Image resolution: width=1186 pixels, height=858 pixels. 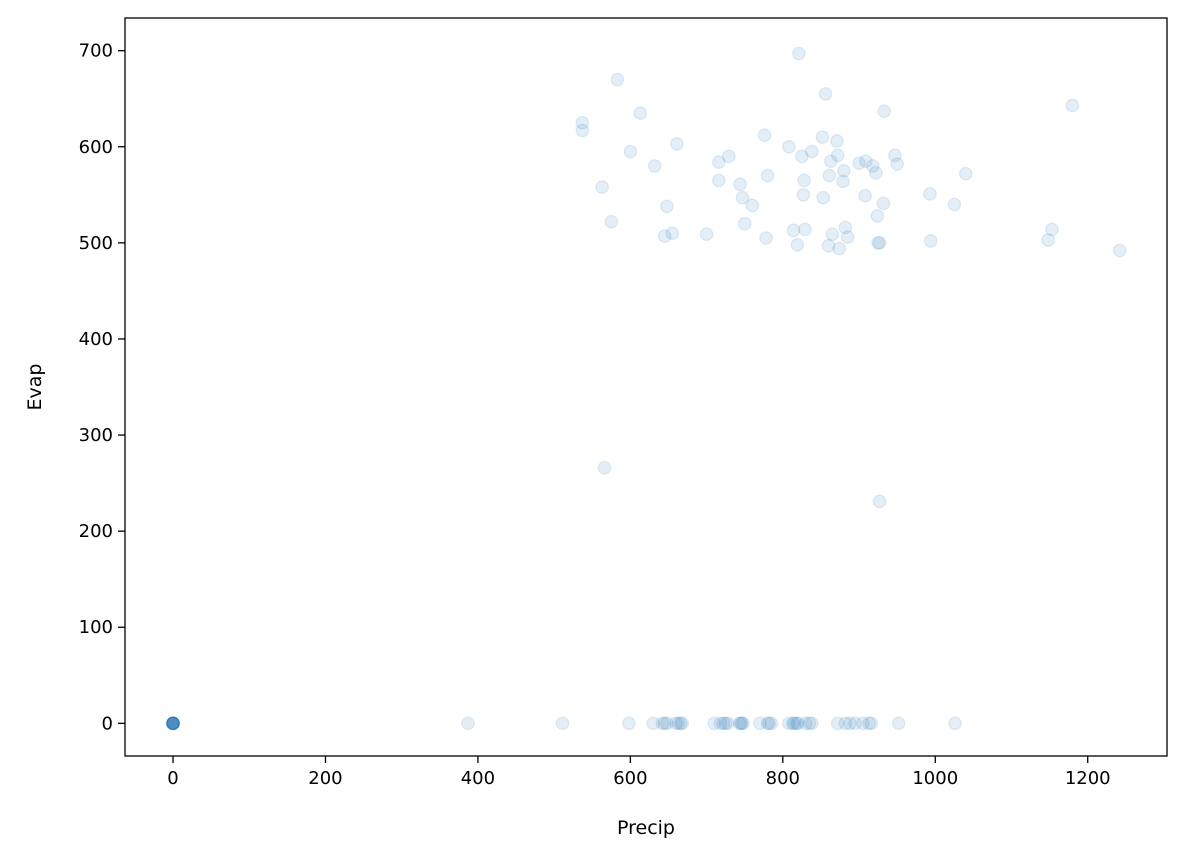 I want to click on x-tick-label: 0, so click(x=172, y=778).